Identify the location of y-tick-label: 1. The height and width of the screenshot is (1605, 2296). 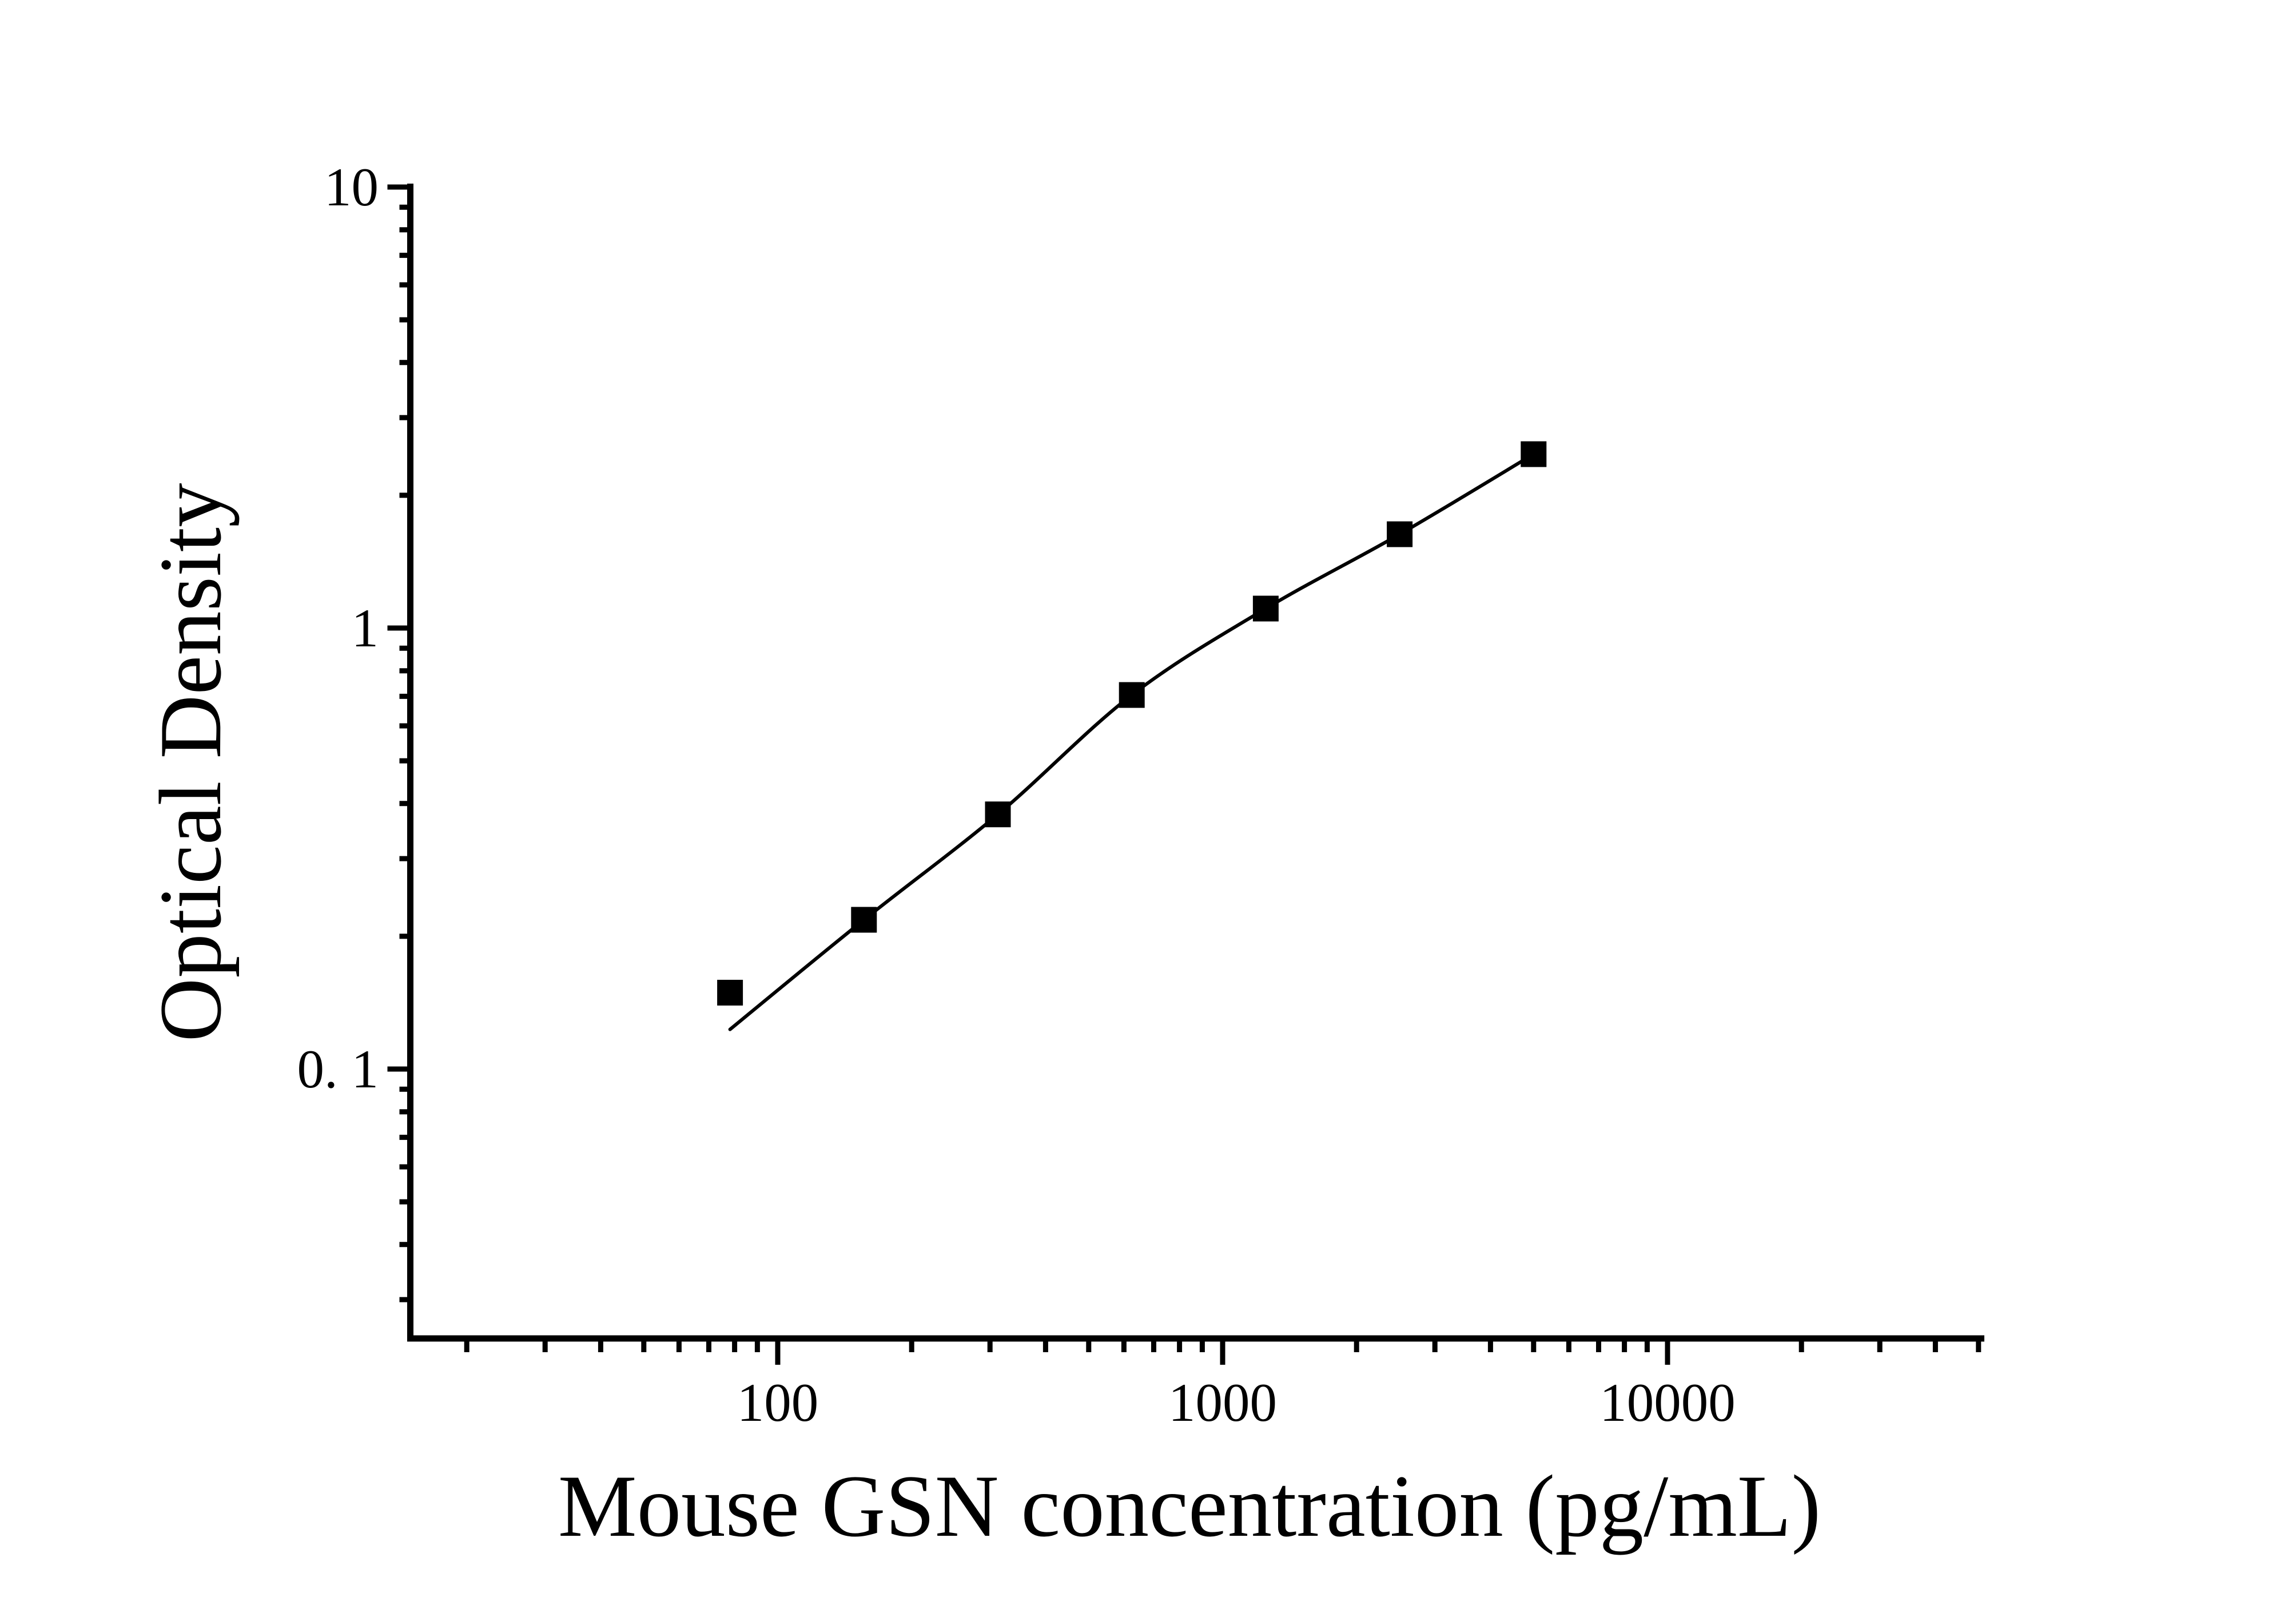
(366, 628).